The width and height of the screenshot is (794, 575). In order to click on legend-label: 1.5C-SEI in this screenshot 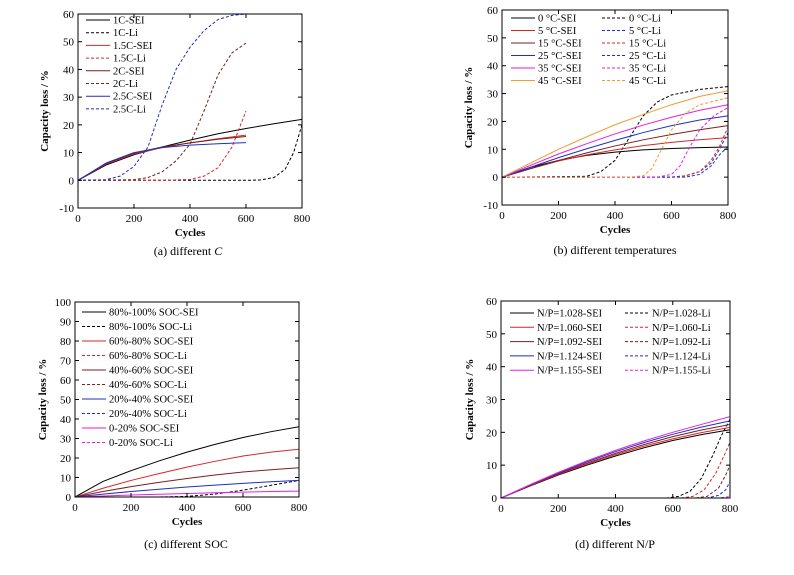, I will do `click(133, 46)`.